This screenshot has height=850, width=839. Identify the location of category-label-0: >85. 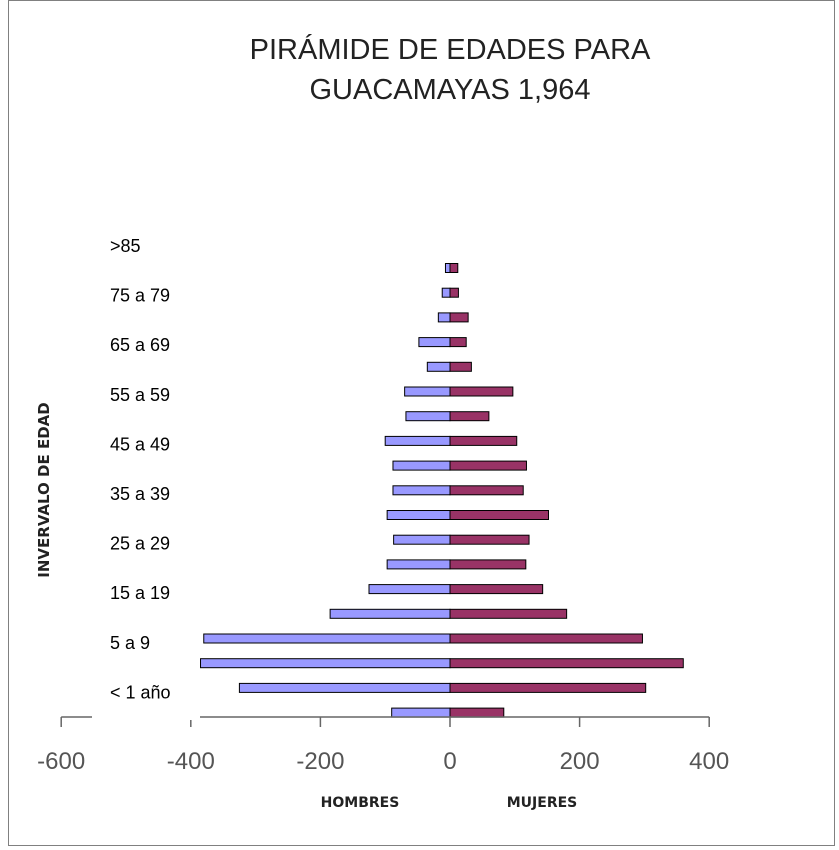
(125, 246).